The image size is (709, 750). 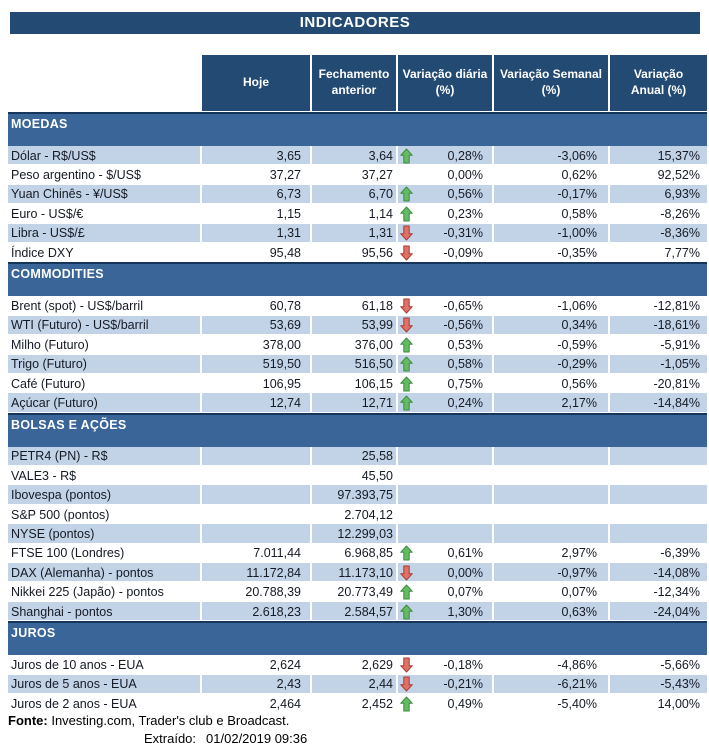 What do you see at coordinates (579, 383) in the screenshot?
I see `value-variacao-semanal: 0,56%` at bounding box center [579, 383].